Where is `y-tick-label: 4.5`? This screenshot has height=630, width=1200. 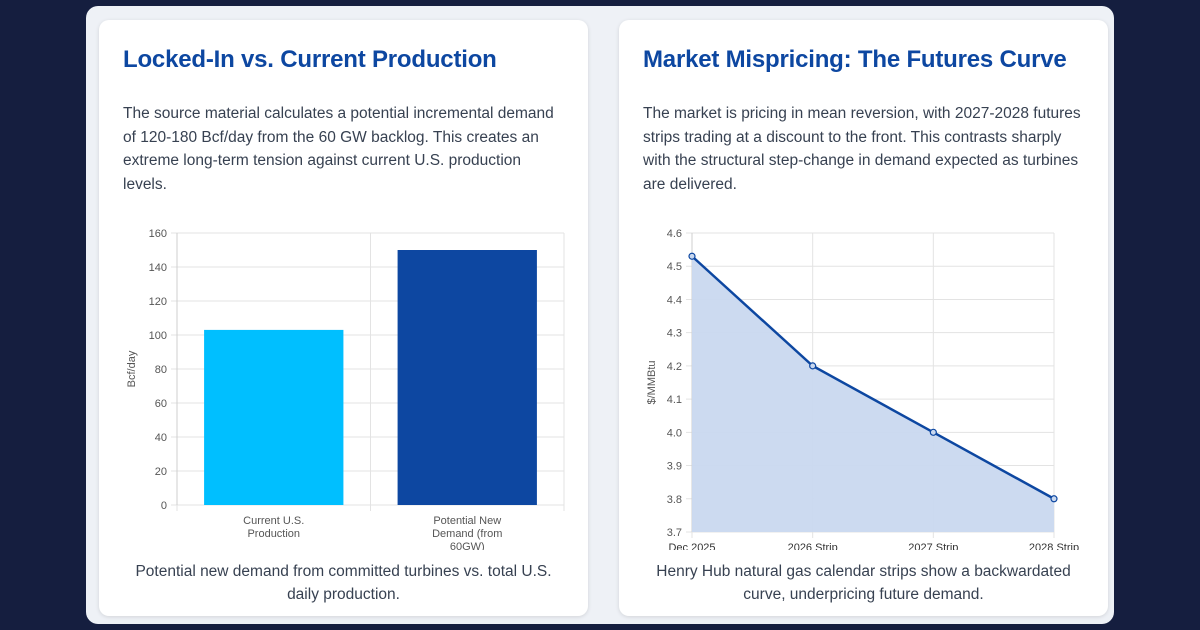
y-tick-label: 4.5 is located at coordinates (674, 267).